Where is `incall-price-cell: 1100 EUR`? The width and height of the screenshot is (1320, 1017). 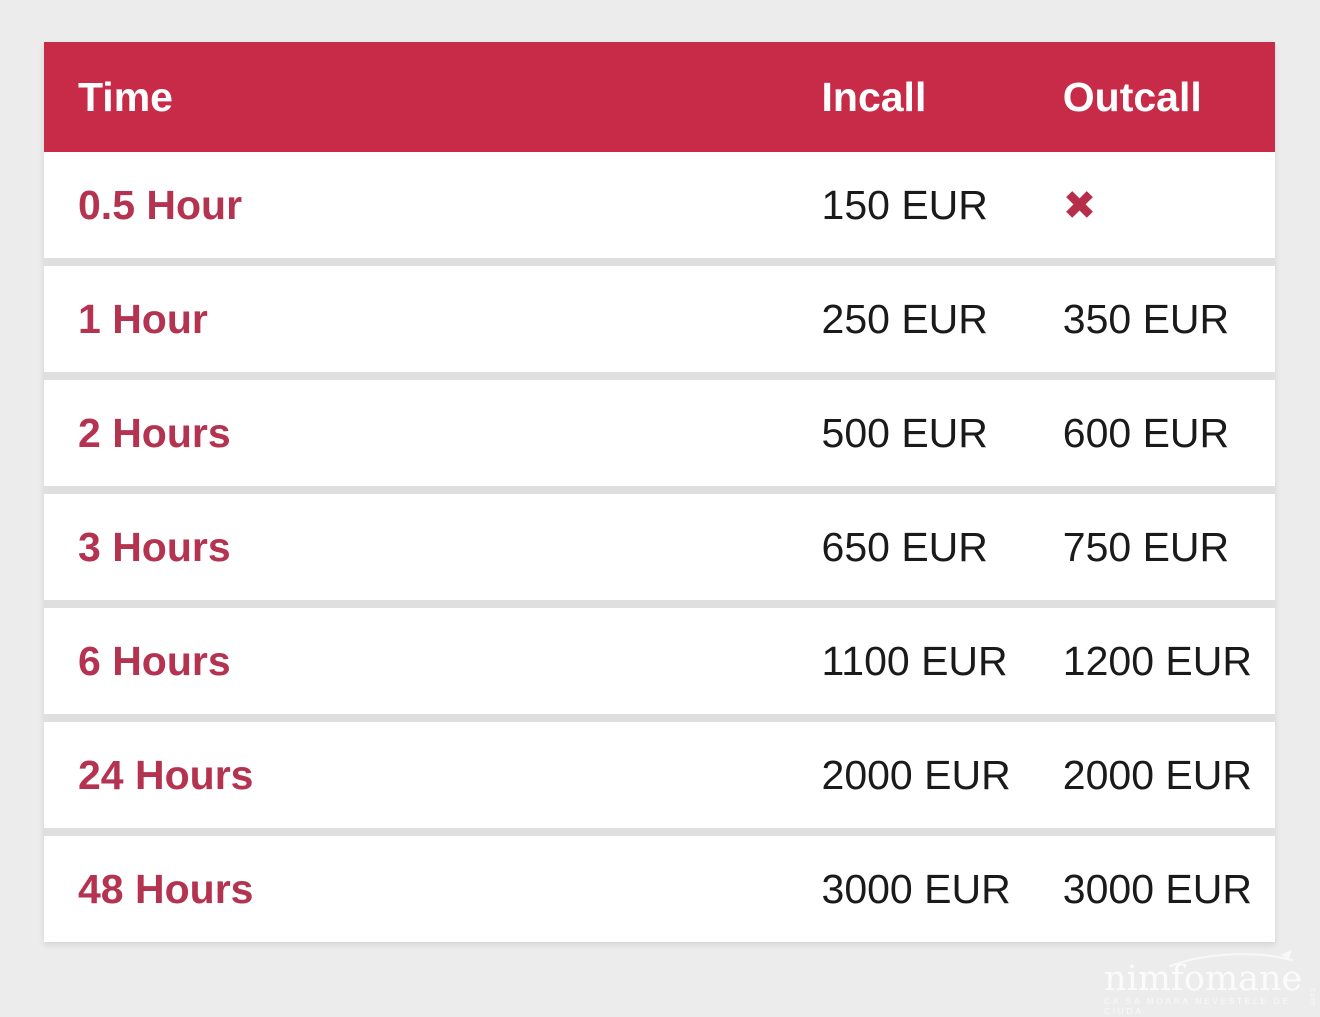 incall-price-cell: 1100 EUR is located at coordinates (914, 660).